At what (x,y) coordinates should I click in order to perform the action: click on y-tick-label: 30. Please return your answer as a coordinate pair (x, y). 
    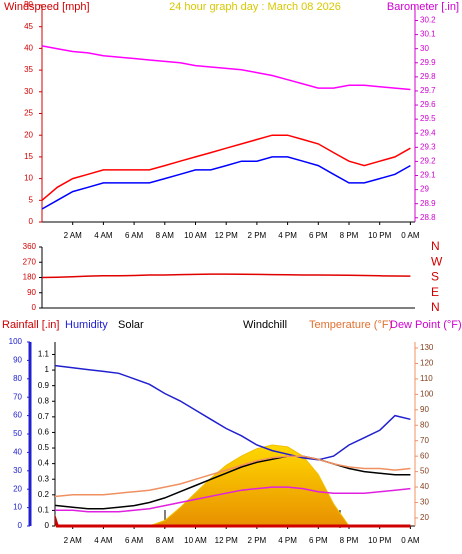
    Looking at the image, I should click on (28, 91).